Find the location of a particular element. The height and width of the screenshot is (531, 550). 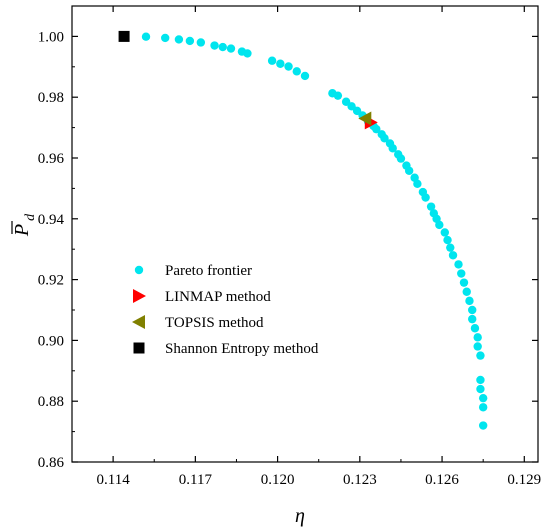

x-tick-label: 0.126 is located at coordinates (442, 480).